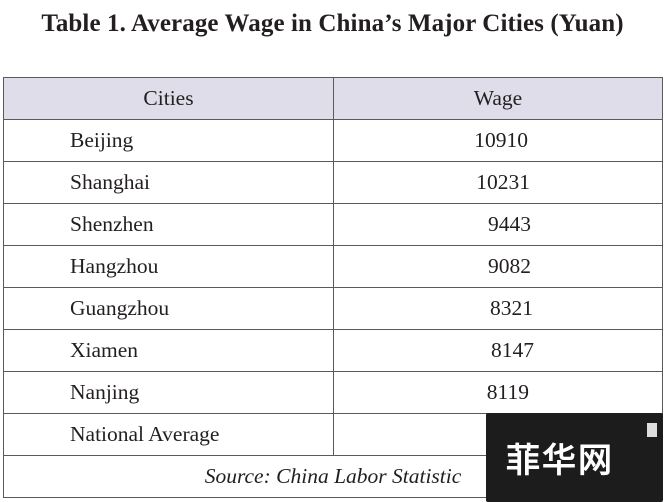  I want to click on wage-value: 8321, so click(511, 308).